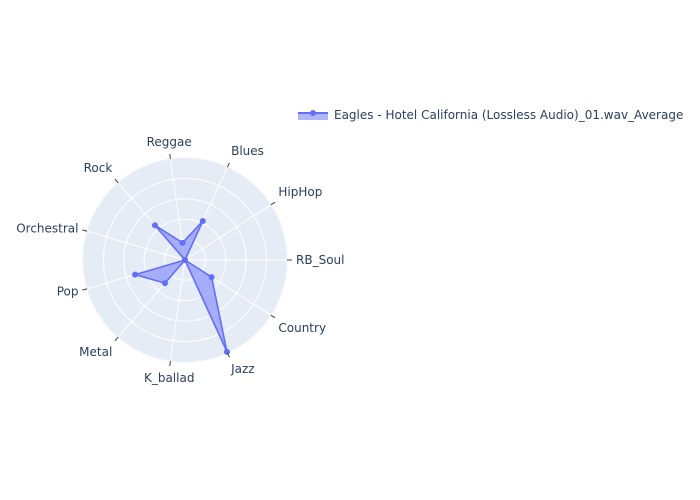 The width and height of the screenshot is (700, 500). Describe the element at coordinates (98, 168) in the screenshot. I see `angular-label-rock: Rock` at that location.